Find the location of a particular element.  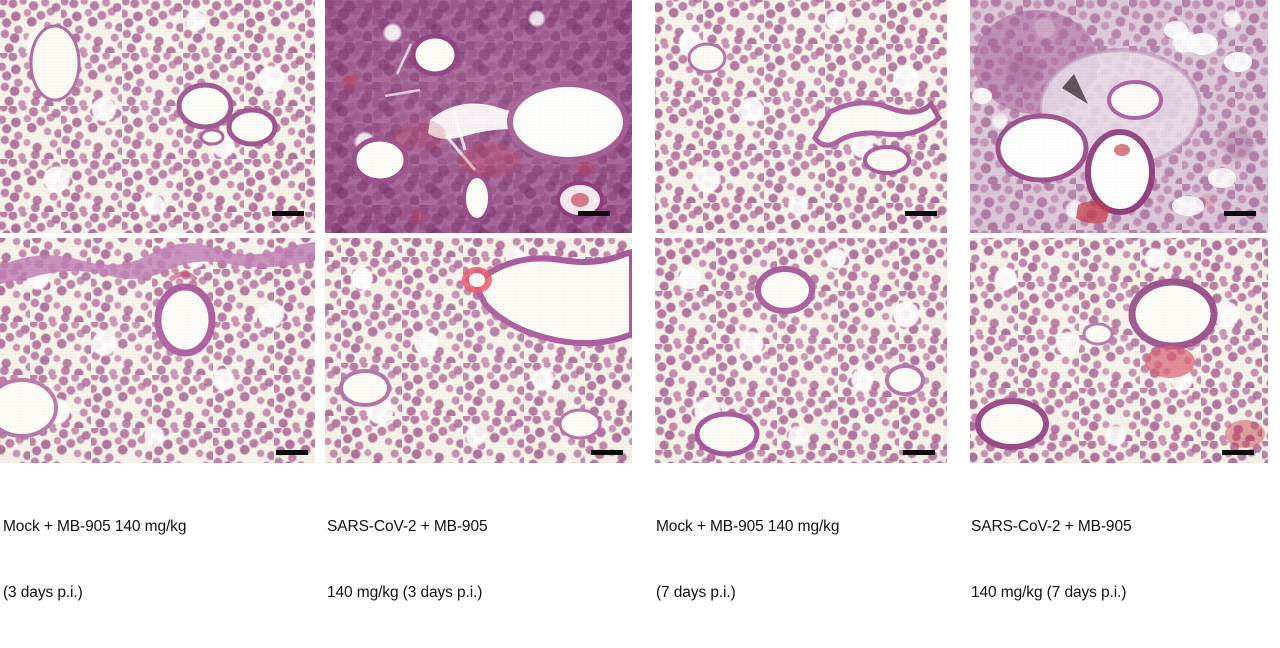

panel-mock-3d-row1 is located at coordinates (157, 116).